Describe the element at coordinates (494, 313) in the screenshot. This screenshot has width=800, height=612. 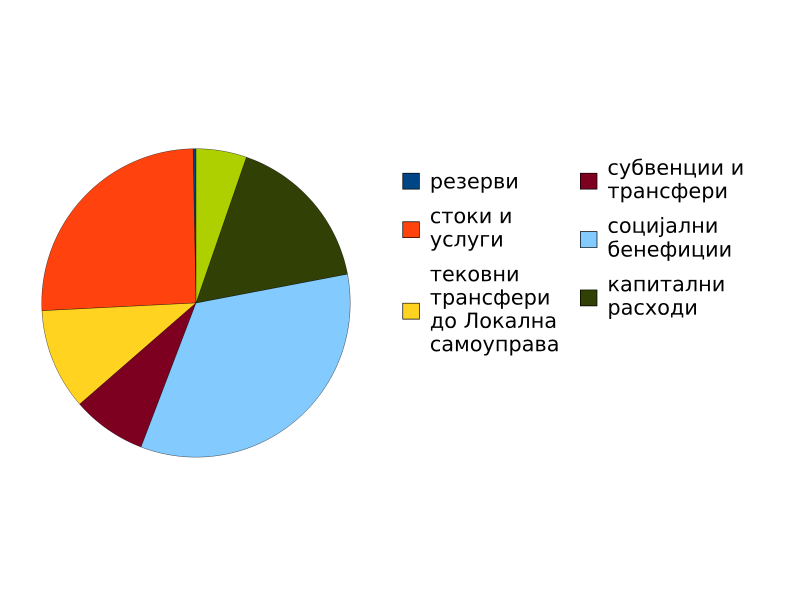
I see `legend-label: тековни трансфери до Локална самоуправа` at that location.